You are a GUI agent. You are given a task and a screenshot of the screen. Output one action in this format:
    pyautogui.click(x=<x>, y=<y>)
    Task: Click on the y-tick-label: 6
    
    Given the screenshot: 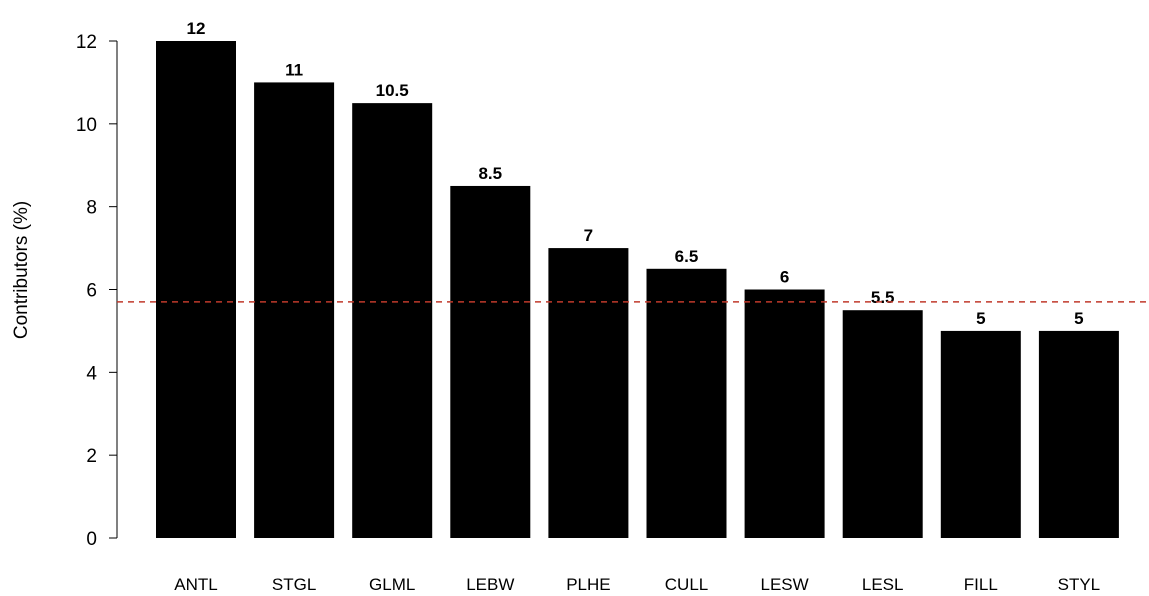 What is the action you would take?
    pyautogui.click(x=91, y=291)
    